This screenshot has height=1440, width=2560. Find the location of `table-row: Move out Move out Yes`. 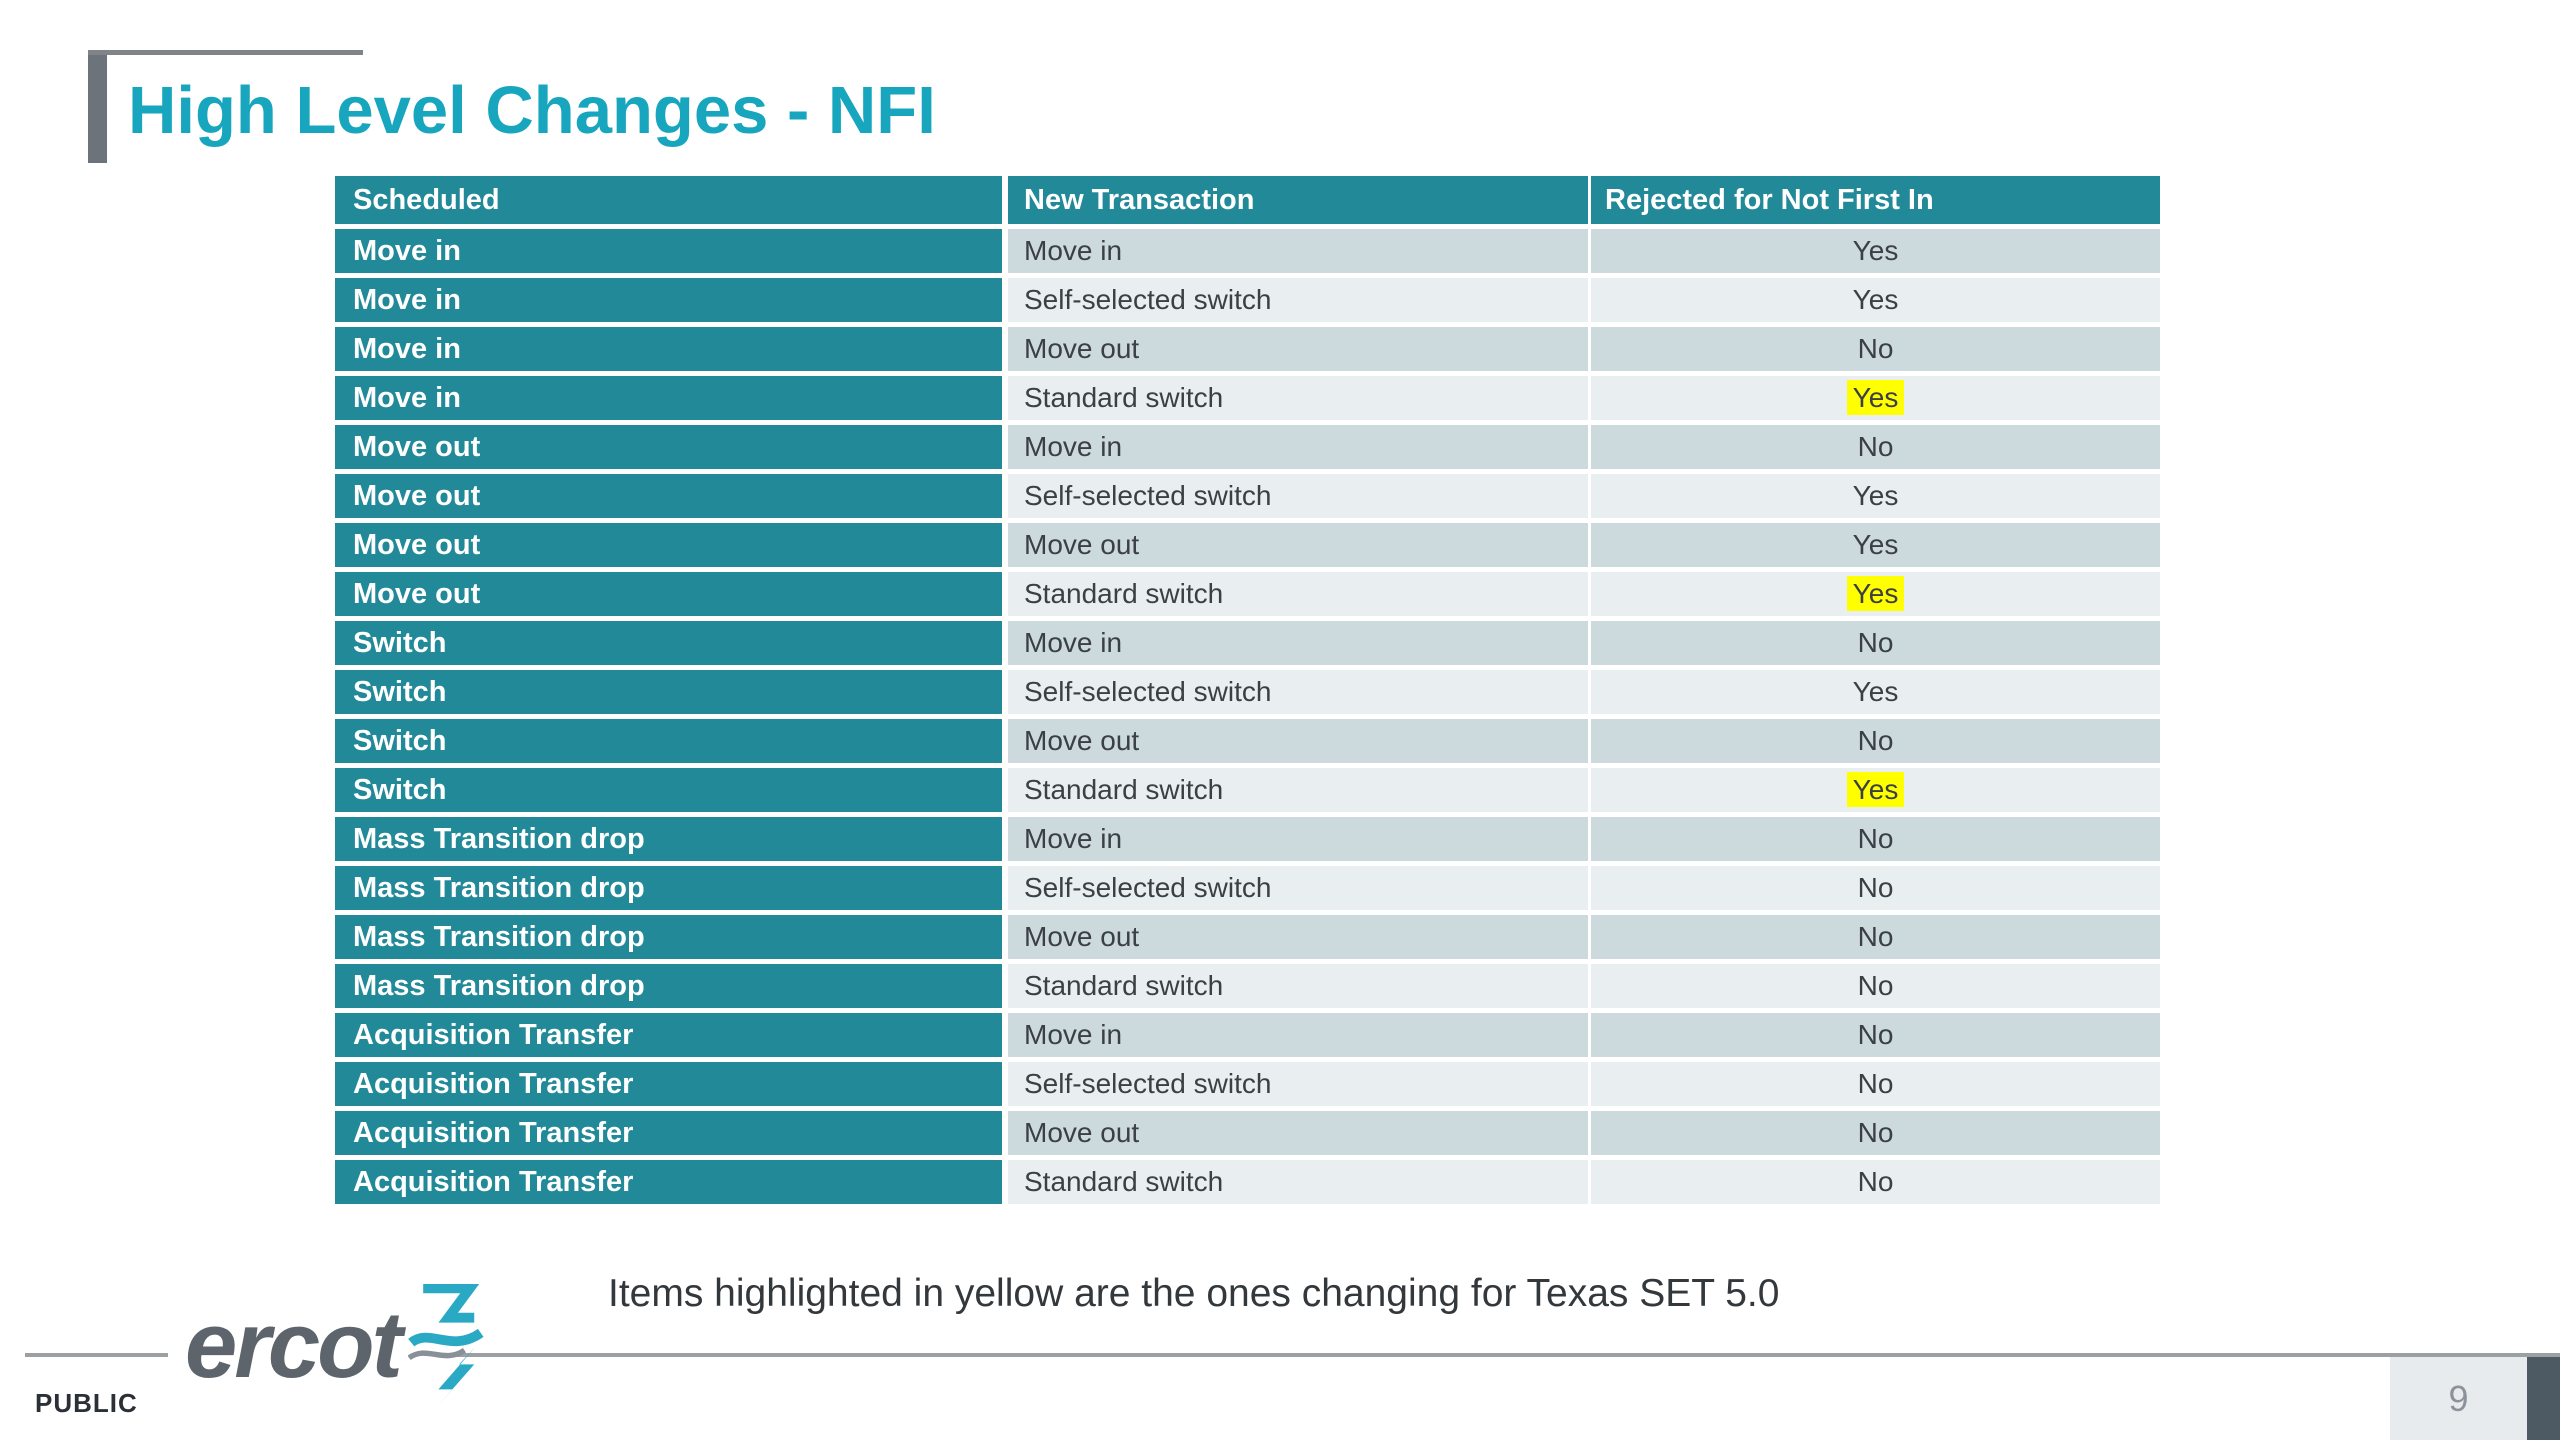

table-row: Move out Move out Yes is located at coordinates (1247, 545).